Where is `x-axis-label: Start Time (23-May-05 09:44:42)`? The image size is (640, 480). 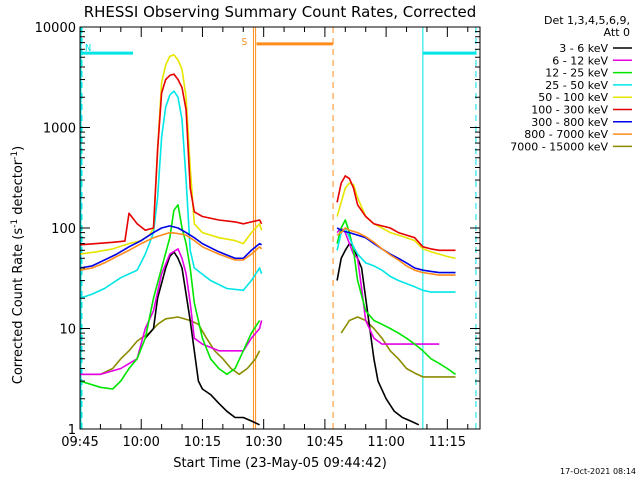
x-axis-label: Start Time (23-May-05 09:44:42) is located at coordinates (280, 463).